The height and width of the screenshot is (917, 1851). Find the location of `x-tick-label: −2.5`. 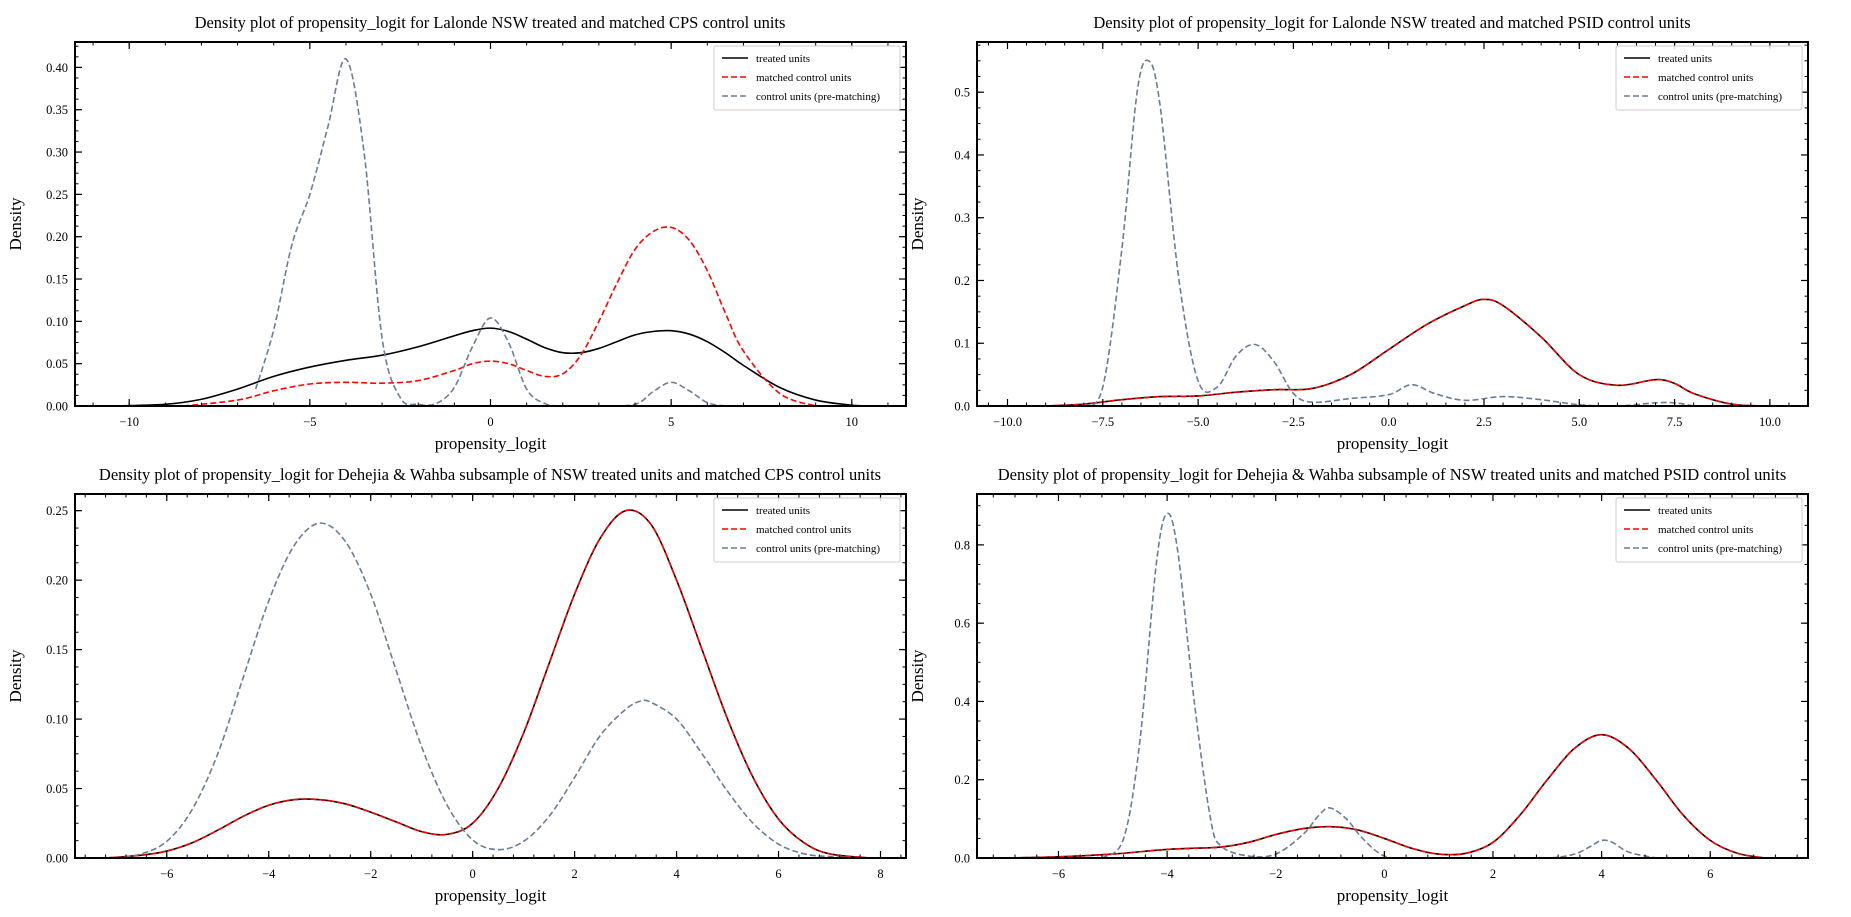

x-tick-label: −2.5 is located at coordinates (1293, 422).